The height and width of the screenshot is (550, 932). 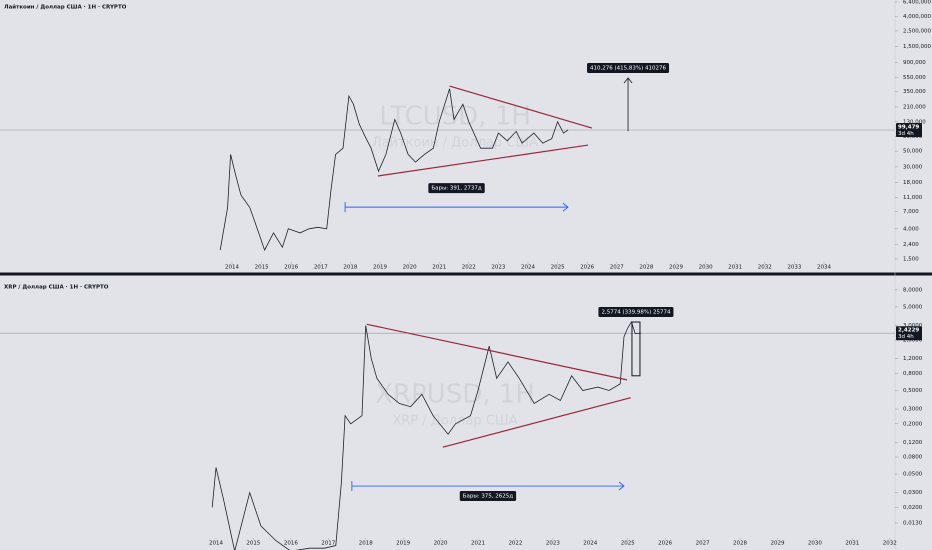 I want to click on y-tick-label: 0,5000, so click(x=913, y=391).